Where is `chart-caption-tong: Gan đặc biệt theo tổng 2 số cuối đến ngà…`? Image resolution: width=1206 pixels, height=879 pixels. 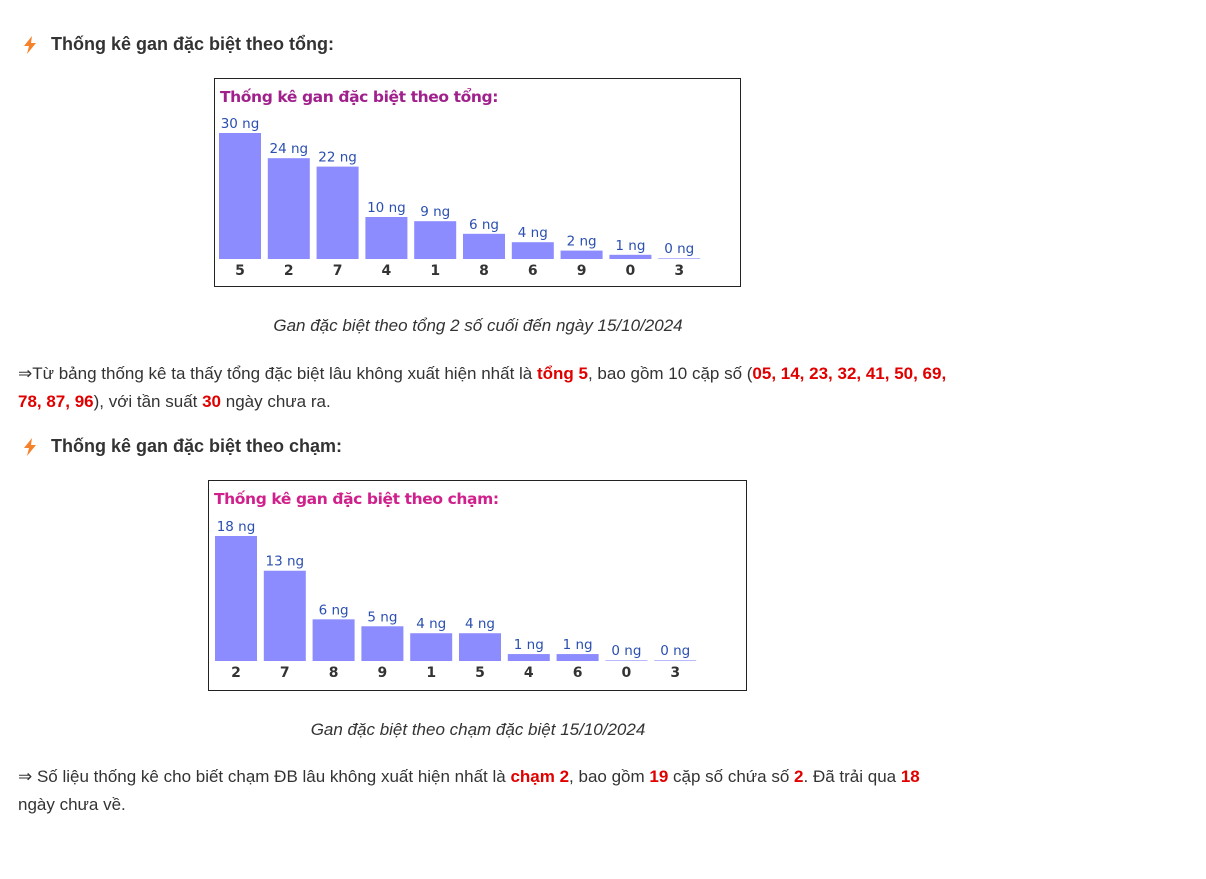 chart-caption-tong: Gan đặc biệt theo tổng 2 số cuối đến ngà… is located at coordinates (478, 325).